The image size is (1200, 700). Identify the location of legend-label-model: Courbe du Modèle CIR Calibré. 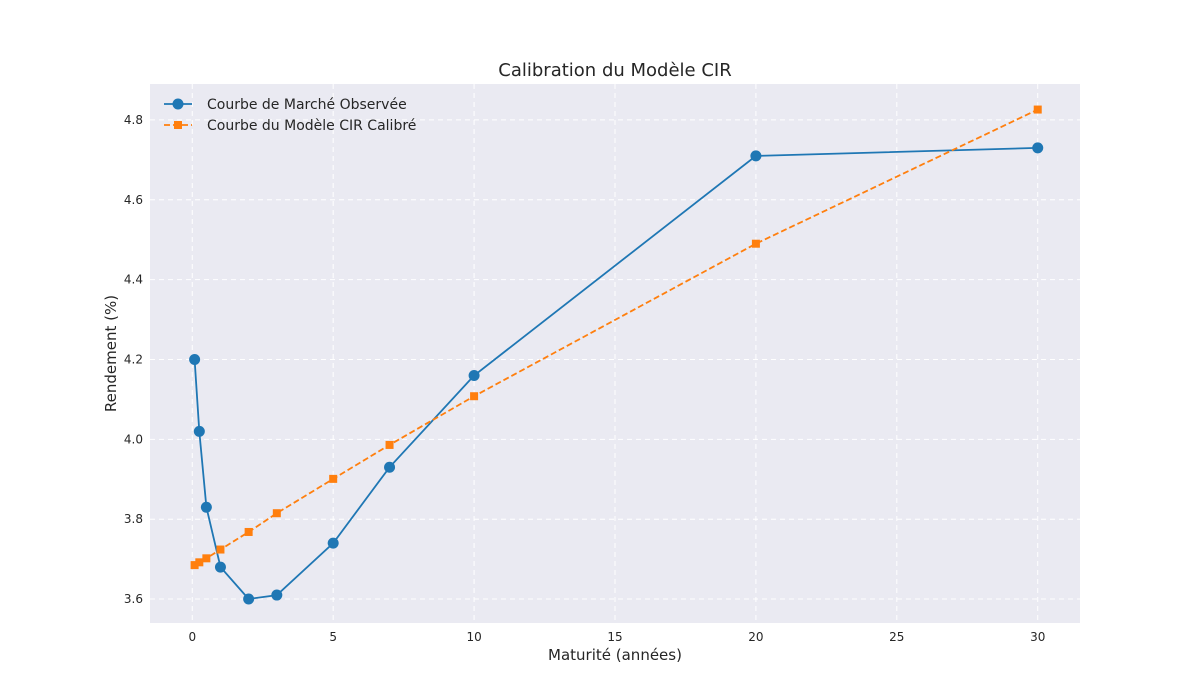
(311, 126).